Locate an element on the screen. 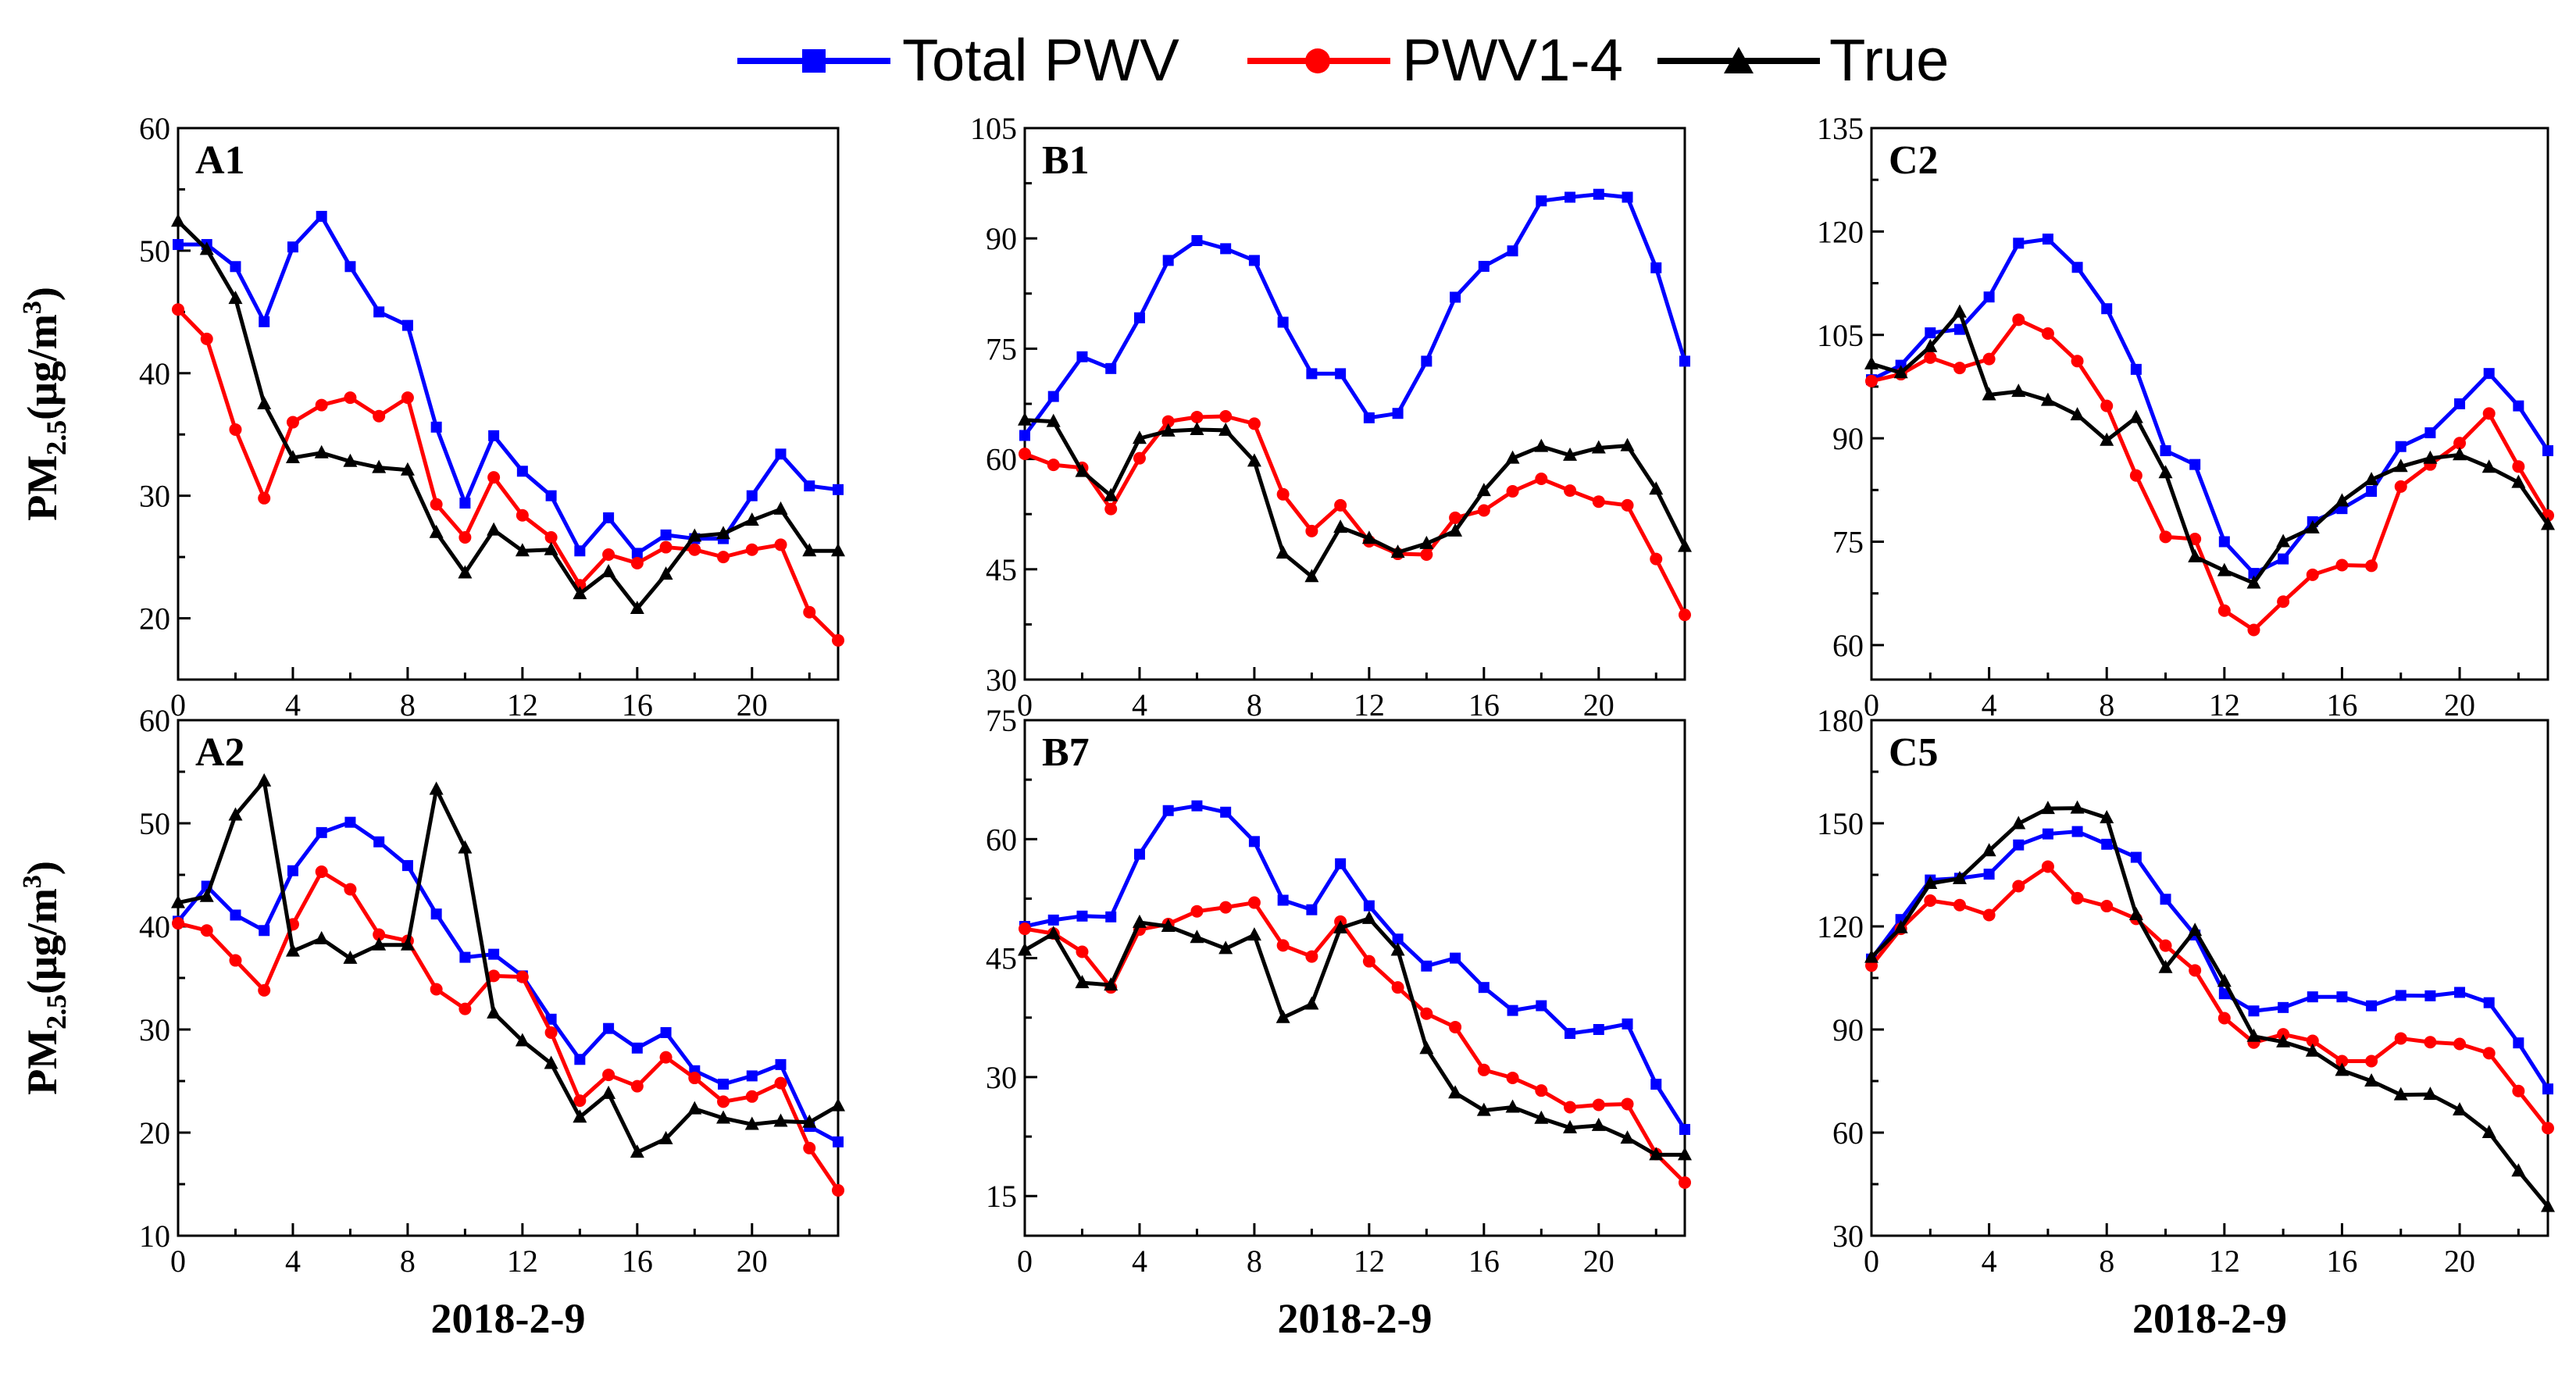  x-tick-label: 8 is located at coordinates (408, 705).